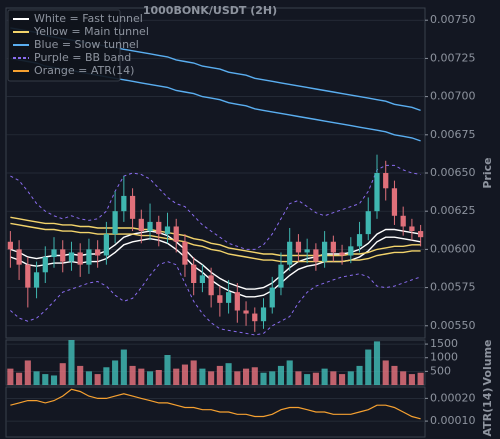 Image resolution: width=500 pixels, height=439 pixels. I want to click on y-tick-label: 0.00575, so click(453, 287).